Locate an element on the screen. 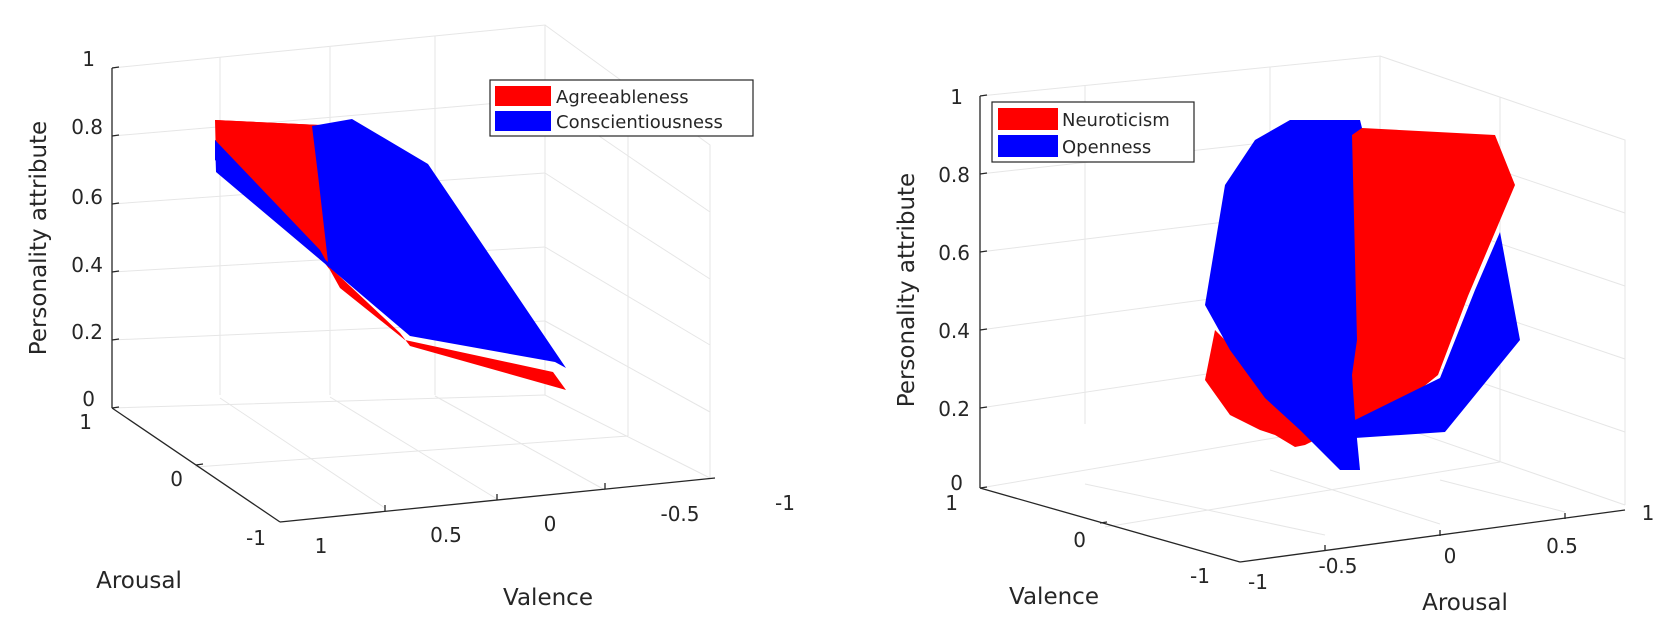 The image size is (1669, 618). left-legend: Agreeableness Conscientiousness is located at coordinates (621, 108).